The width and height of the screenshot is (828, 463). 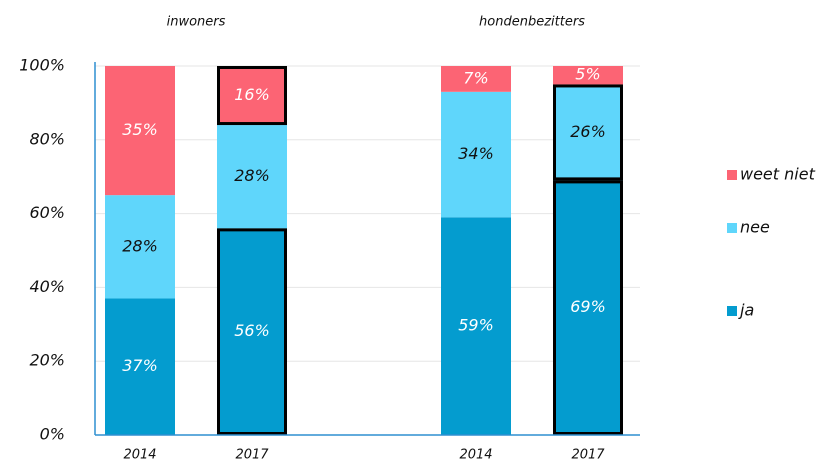 I want to click on y-tick-label: 40%, so click(x=47, y=286).